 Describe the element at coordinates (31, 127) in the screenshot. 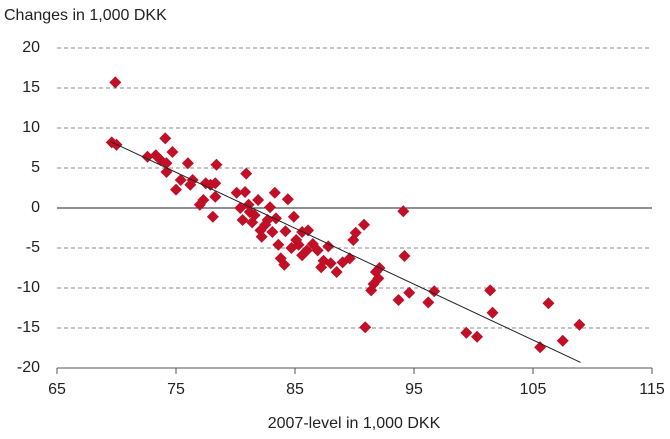

I see `y-tick-label: 10` at that location.